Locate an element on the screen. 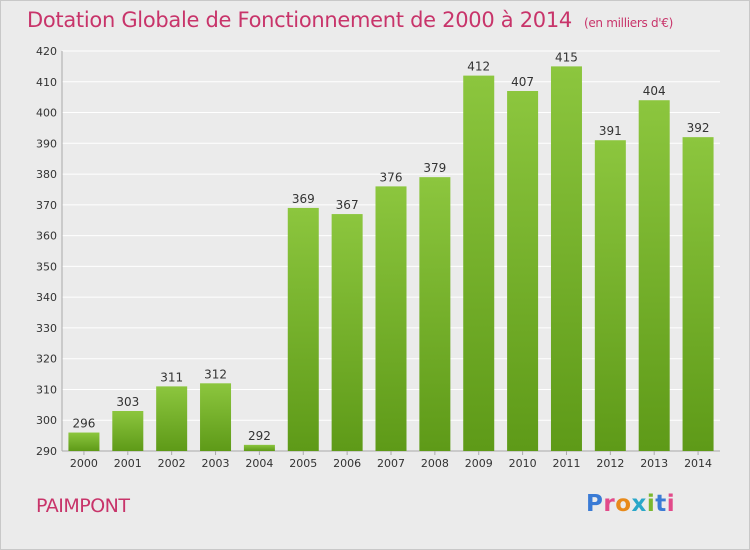 The image size is (750, 550). data-label: 376 is located at coordinates (391, 177).